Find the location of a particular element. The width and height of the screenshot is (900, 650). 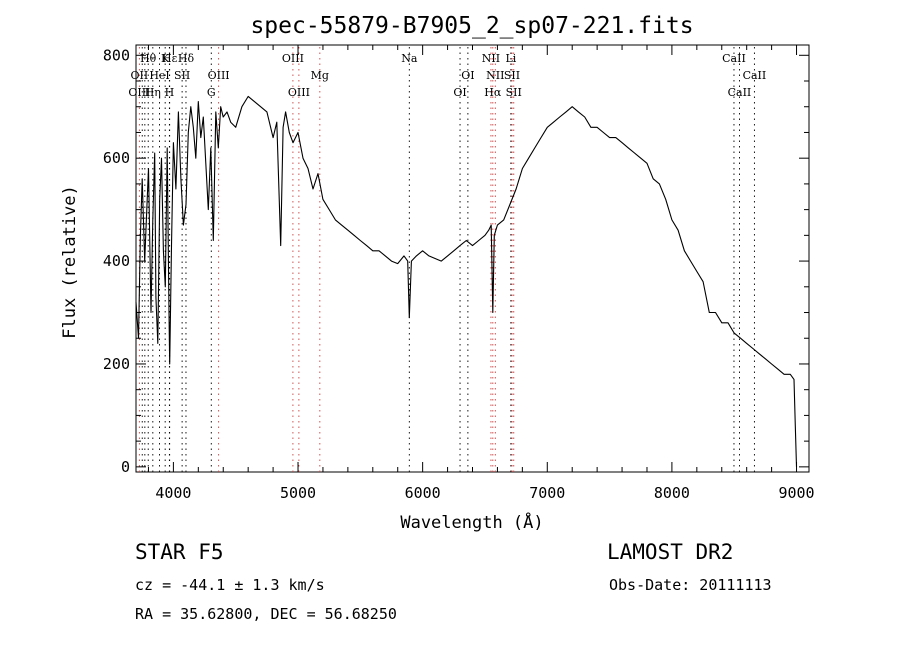

coordinates-text: RA = 35.62800, DEC = 56.68250 is located at coordinates (266, 614).